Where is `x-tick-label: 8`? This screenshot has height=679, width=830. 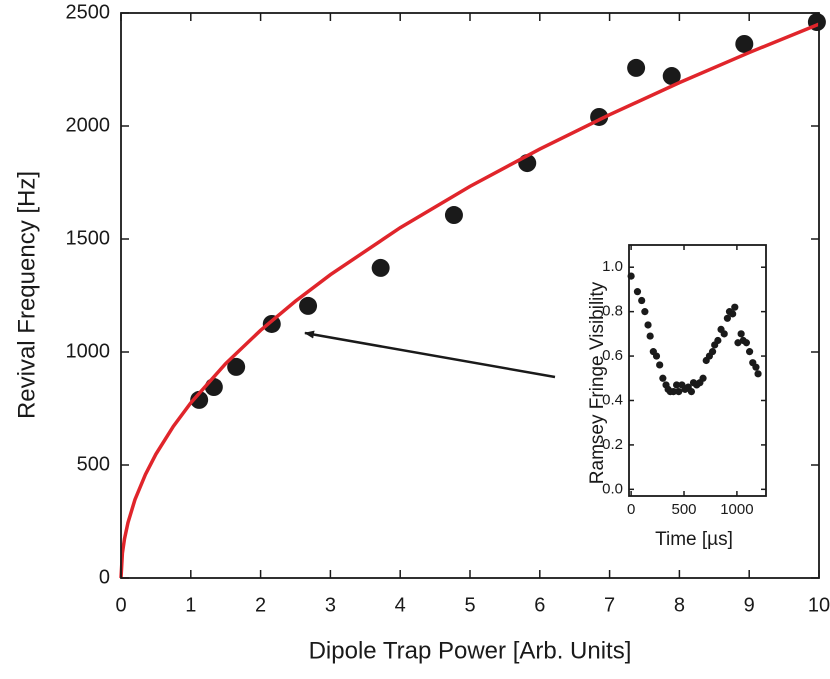 x-tick-label: 8 is located at coordinates (679, 605).